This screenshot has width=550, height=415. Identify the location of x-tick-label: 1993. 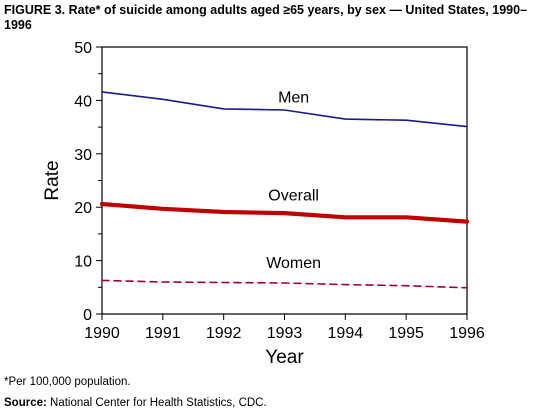
(285, 333).